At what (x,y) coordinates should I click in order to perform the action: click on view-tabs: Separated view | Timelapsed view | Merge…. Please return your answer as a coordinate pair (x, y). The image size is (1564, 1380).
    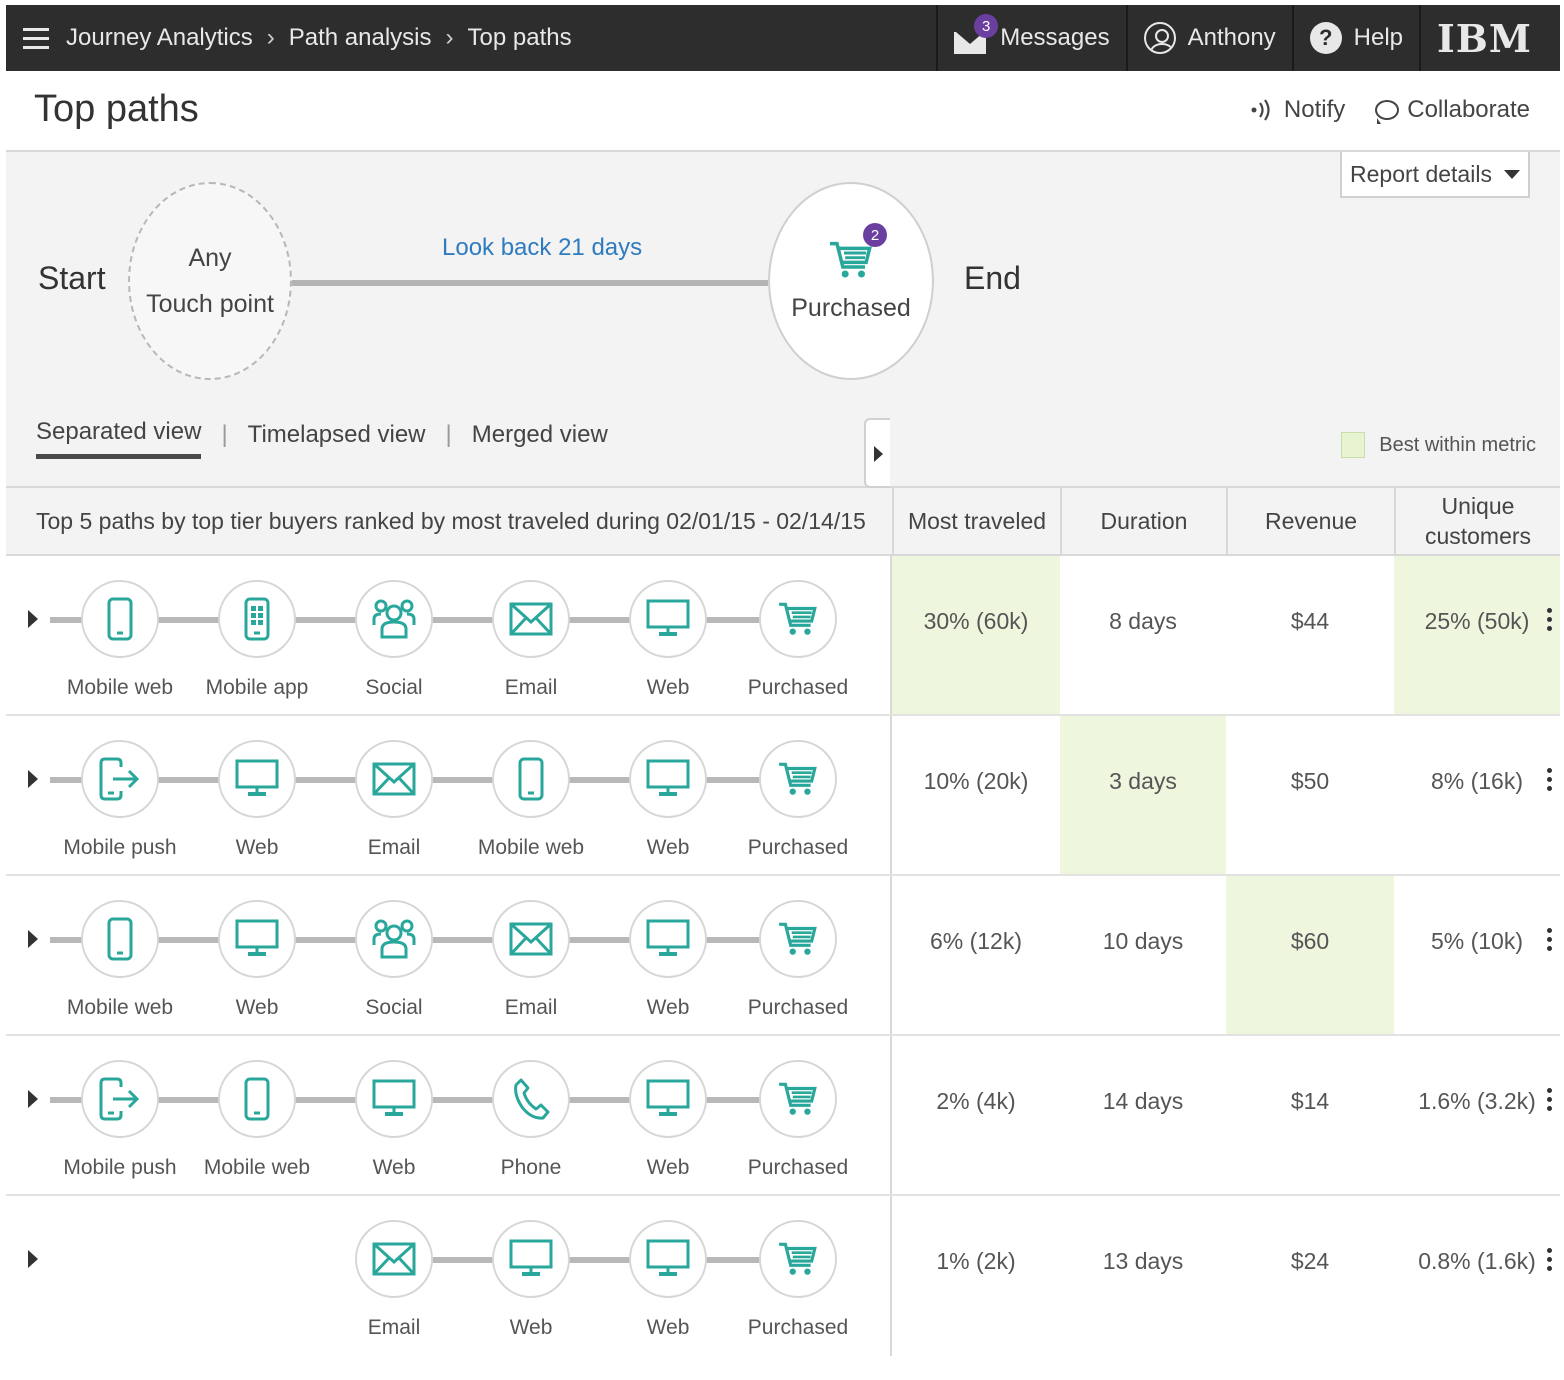
    Looking at the image, I should click on (322, 438).